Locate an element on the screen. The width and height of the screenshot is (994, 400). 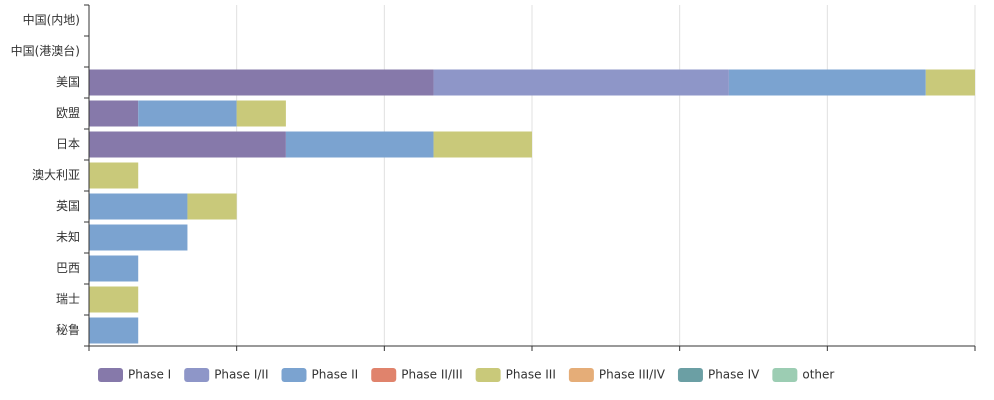
legend-item: Phase II is located at coordinates (320, 375).